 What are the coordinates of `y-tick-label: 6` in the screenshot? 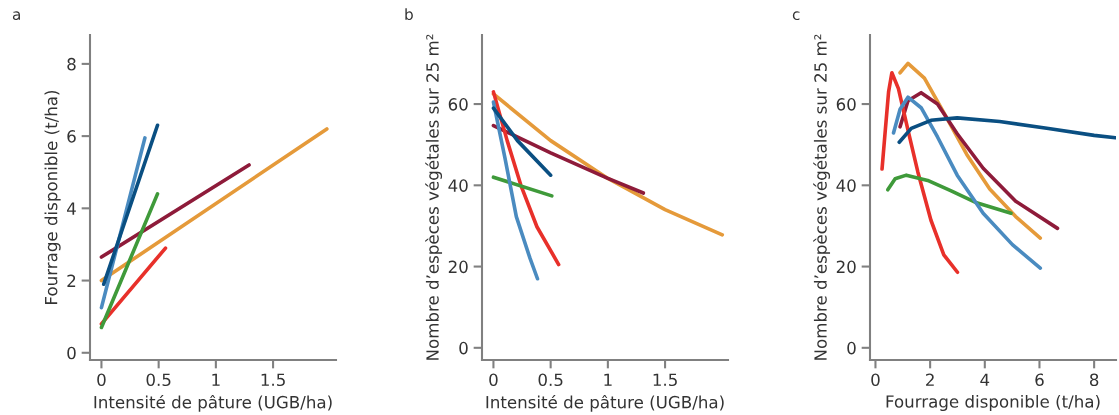 It's located at (71, 136).